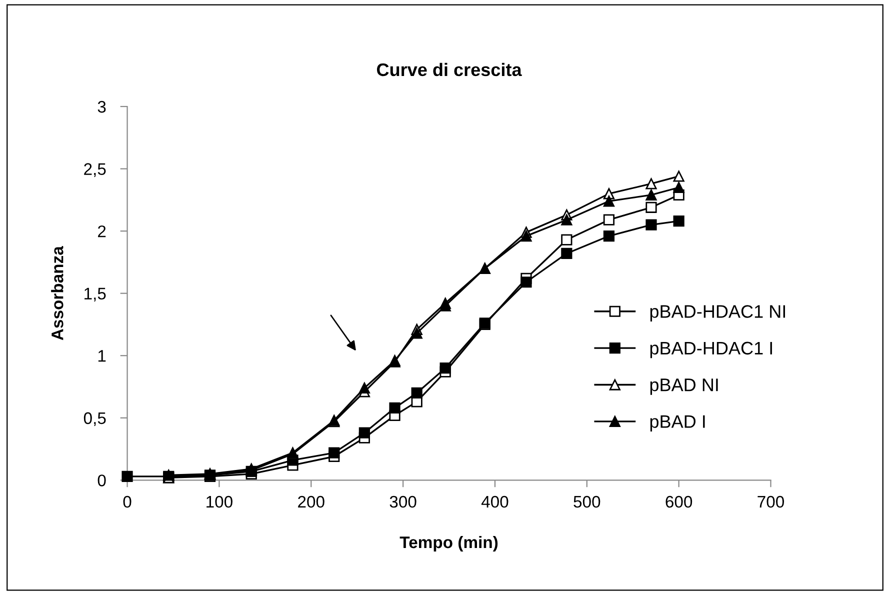 This screenshot has height=595, width=890. What do you see at coordinates (403, 502) in the screenshot?
I see `x-tick-label: 300` at bounding box center [403, 502].